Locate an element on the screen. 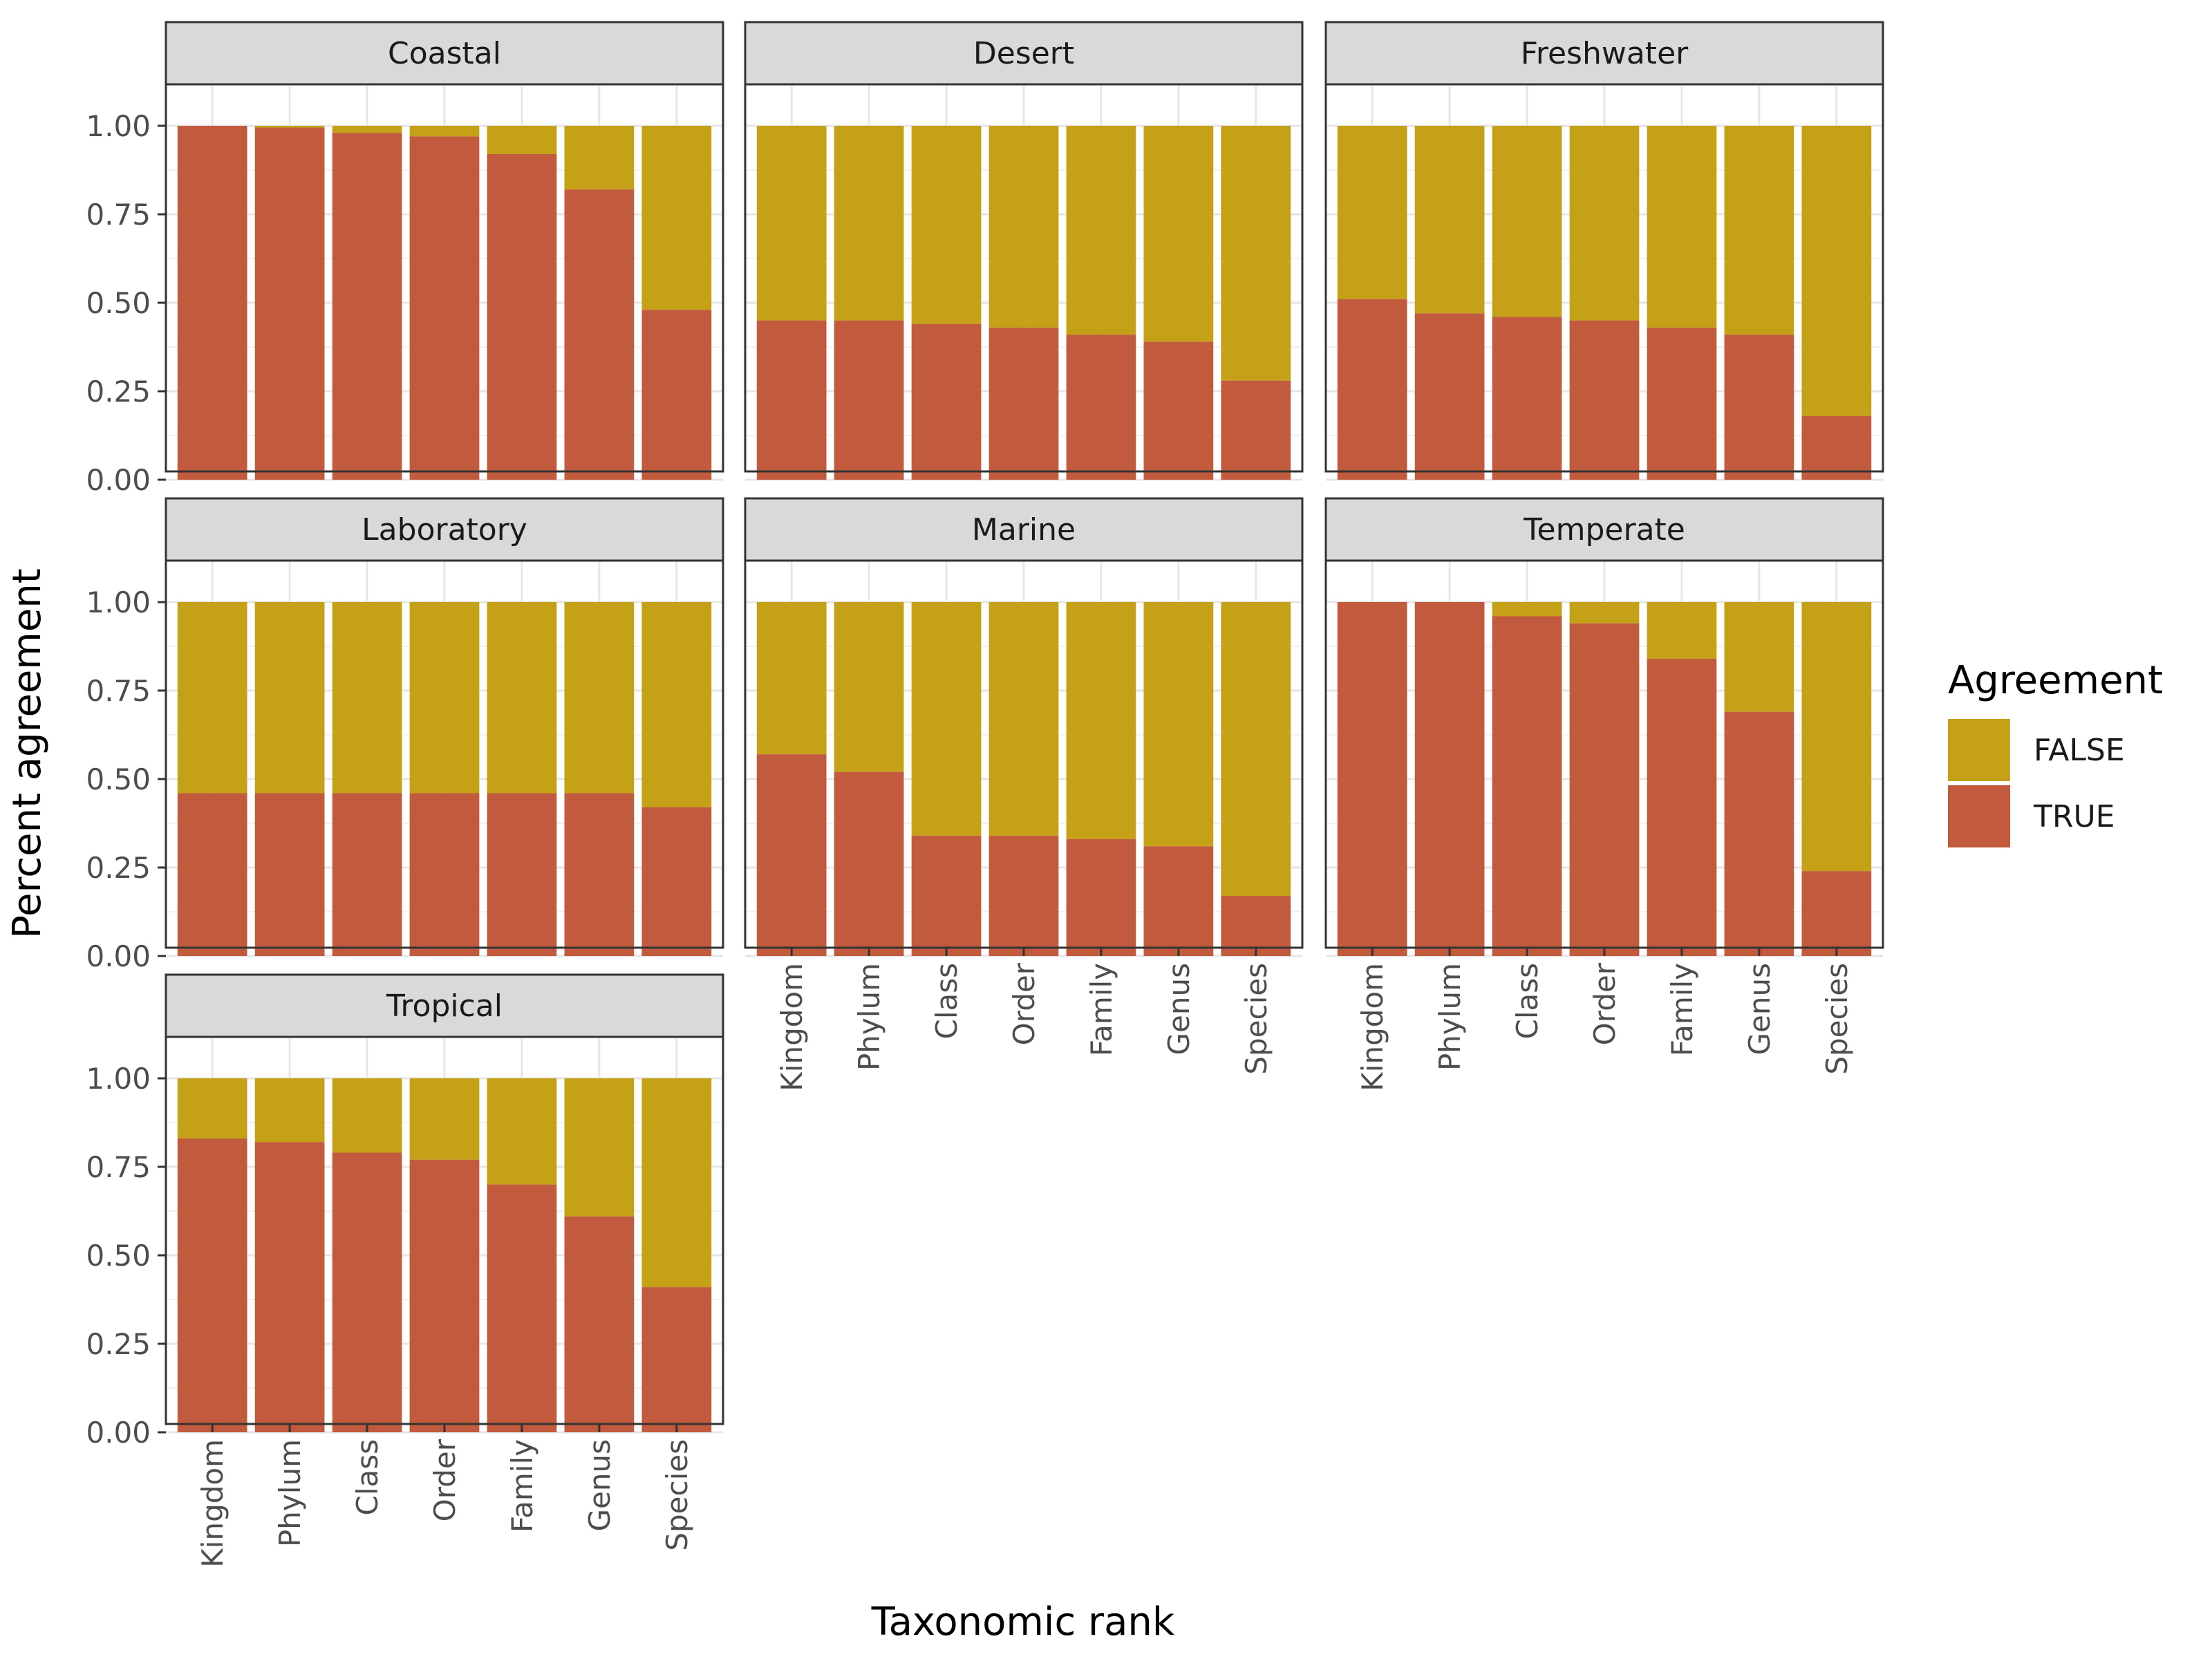 This screenshot has width=2212, height=1659. strip-label: Marine is located at coordinates (1024, 529).